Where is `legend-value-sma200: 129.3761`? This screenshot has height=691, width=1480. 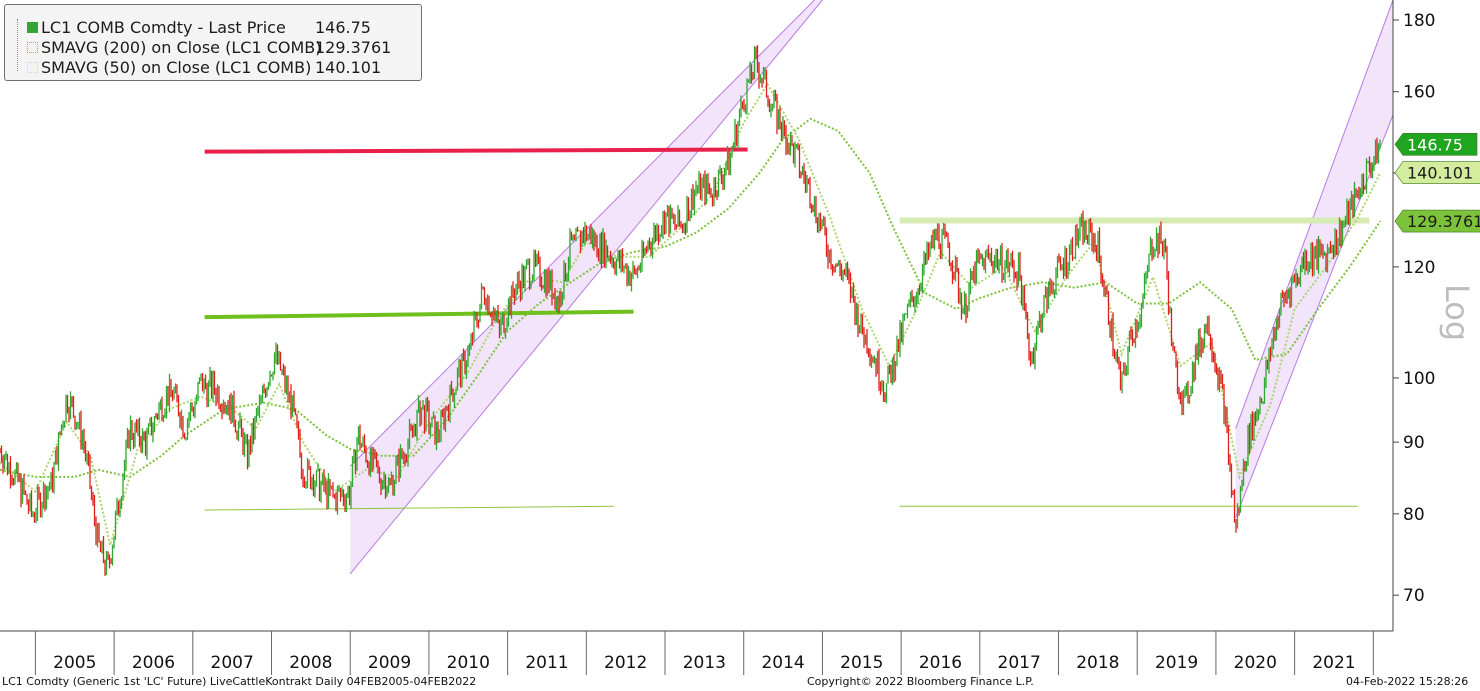 legend-value-sma200: 129.3761 is located at coordinates (353, 47).